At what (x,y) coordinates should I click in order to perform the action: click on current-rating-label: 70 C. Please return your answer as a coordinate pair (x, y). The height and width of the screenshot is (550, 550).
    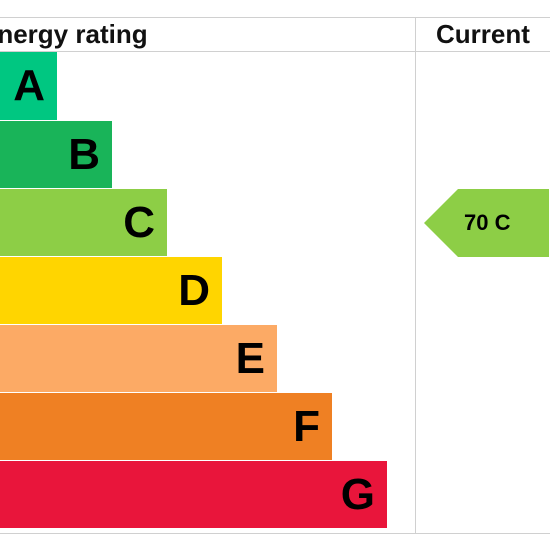
    Looking at the image, I should click on (487, 222).